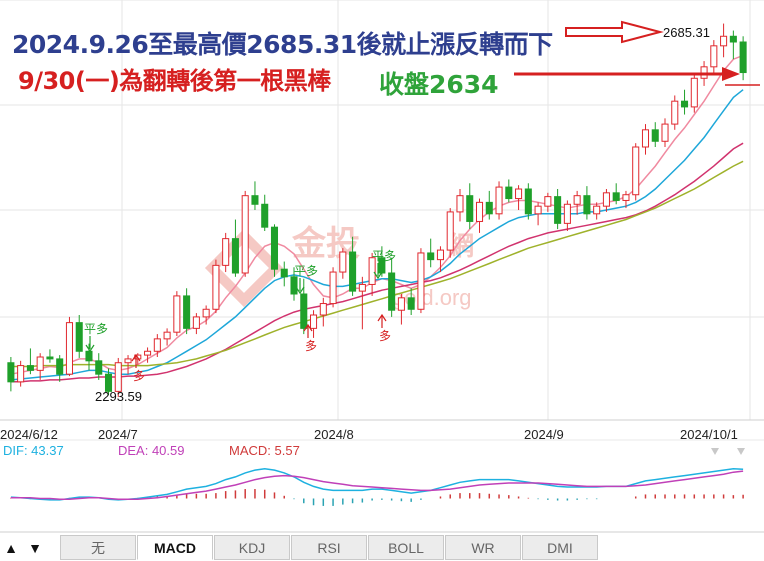  I want to click on tab-kdj: KDJ, so click(252, 547).